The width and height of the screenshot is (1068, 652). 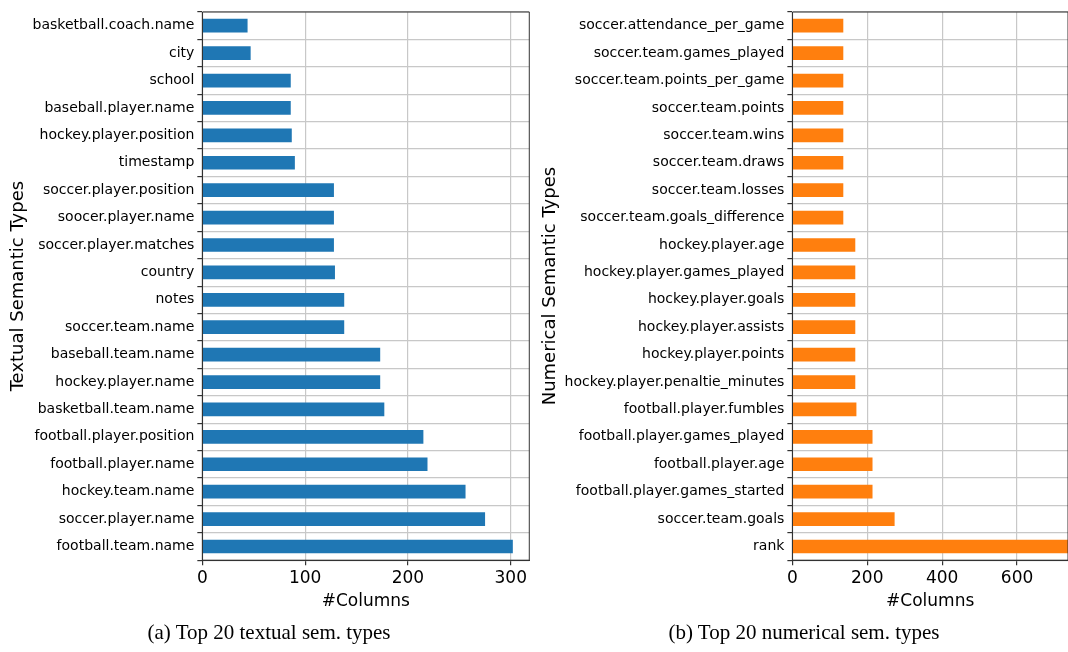 I want to click on y-tick-label: football.player.fumbles, so click(x=704, y=408).